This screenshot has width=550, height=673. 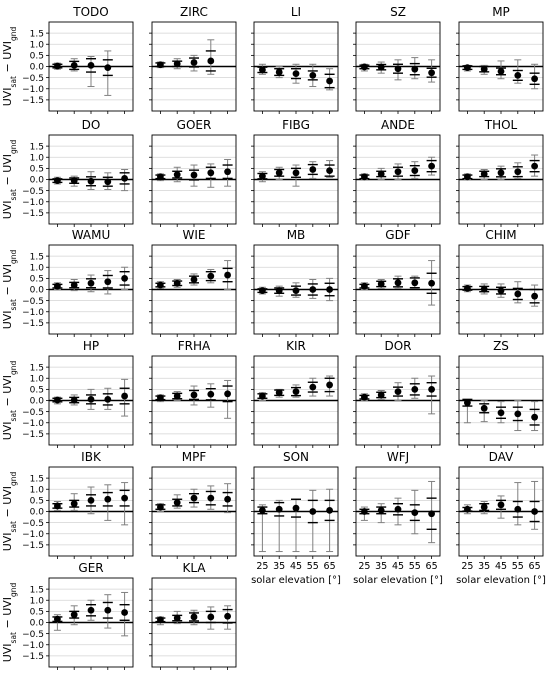 What do you see at coordinates (398, 518) in the screenshot?
I see `panel-wfj: WFJ 25 35 45 55 65 solar elevation [°]` at bounding box center [398, 518].